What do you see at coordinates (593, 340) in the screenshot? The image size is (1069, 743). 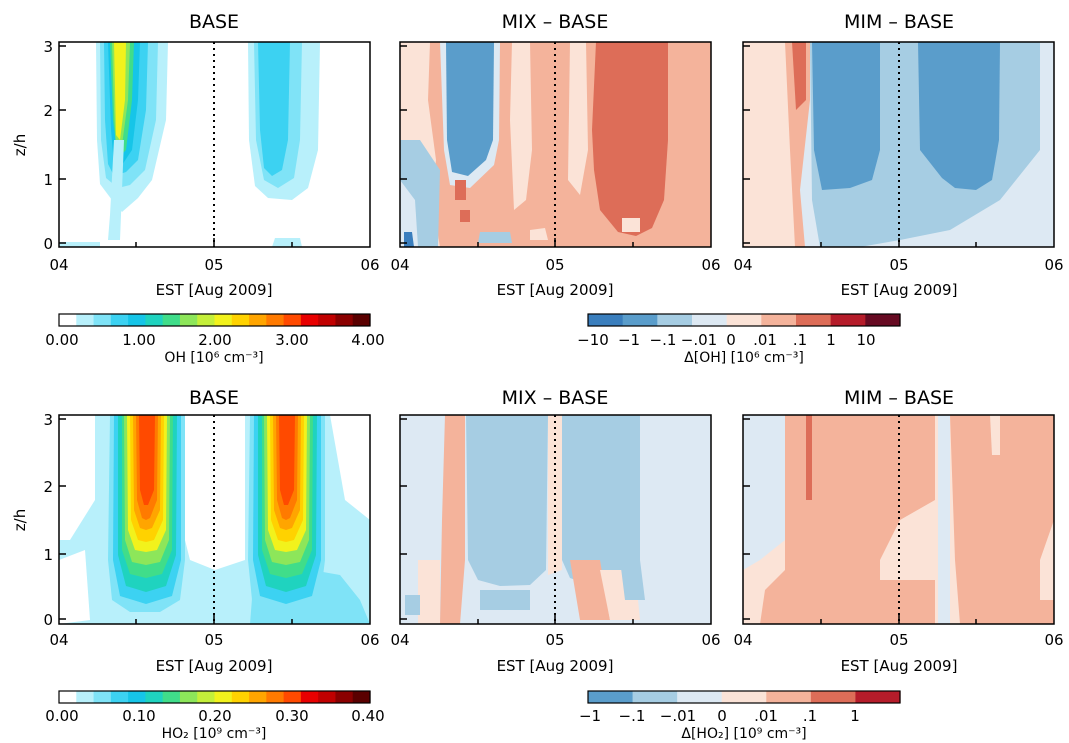 I see `colorbar-tick-label: −10` at bounding box center [593, 340].